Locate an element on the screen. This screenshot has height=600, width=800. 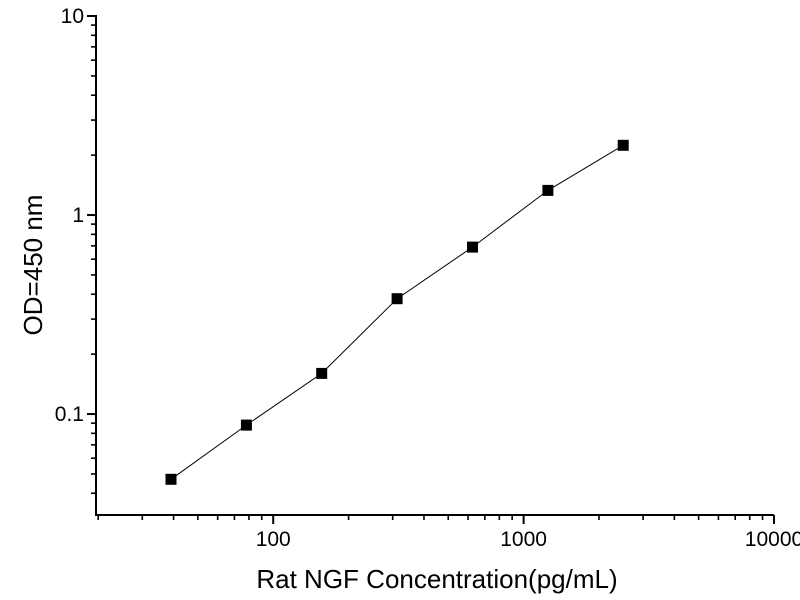
y-axis-title: OD=450 nm is located at coordinates (33, 265).